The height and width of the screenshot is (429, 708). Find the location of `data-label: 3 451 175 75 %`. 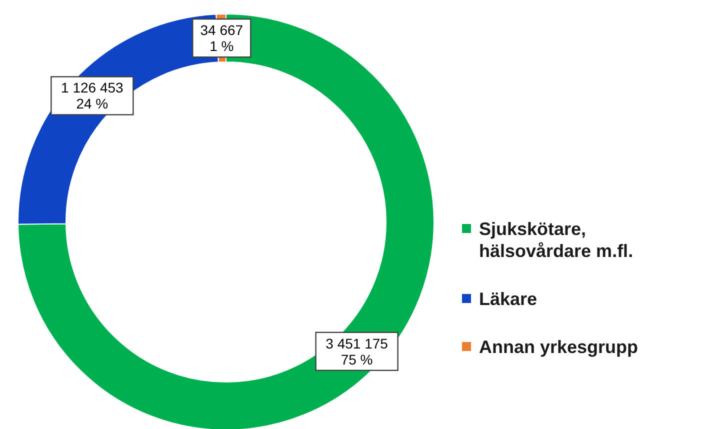

data-label: 3 451 175 75 % is located at coordinates (357, 351).